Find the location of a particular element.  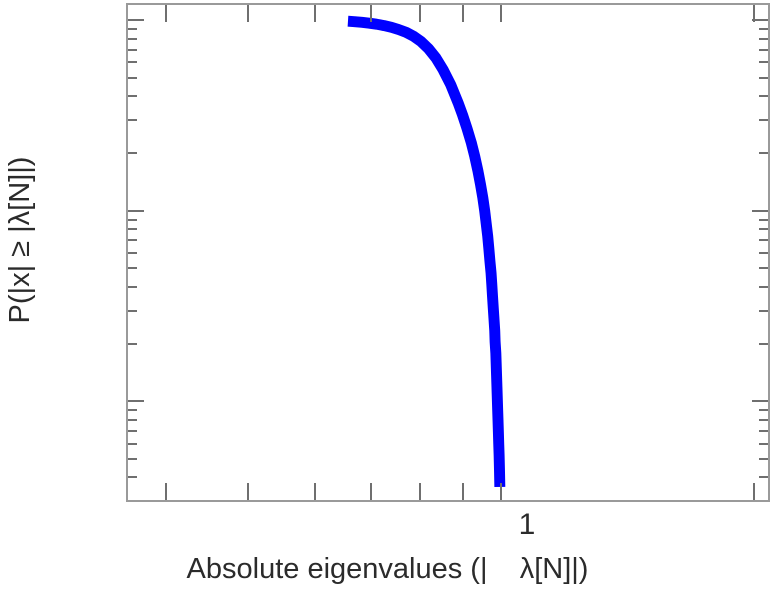

y-axis-title: P(|x| ≥ |λ[N]|) is located at coordinates (20, 240).